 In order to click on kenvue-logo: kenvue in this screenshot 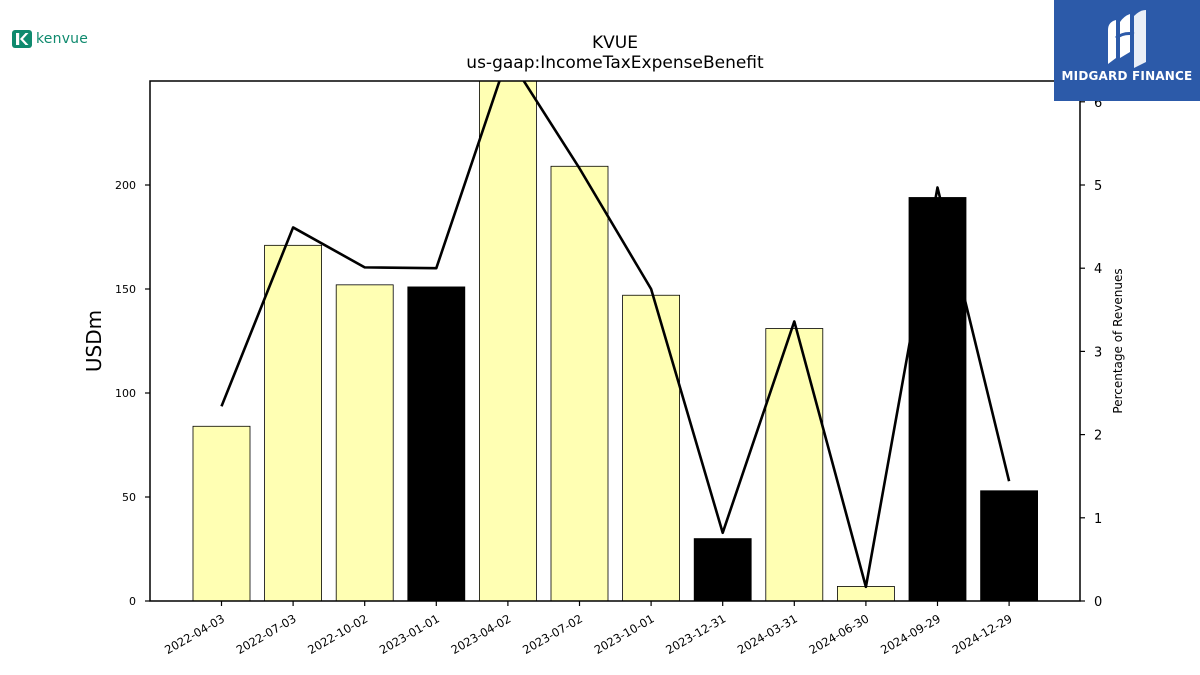, I will do `click(50, 39)`.